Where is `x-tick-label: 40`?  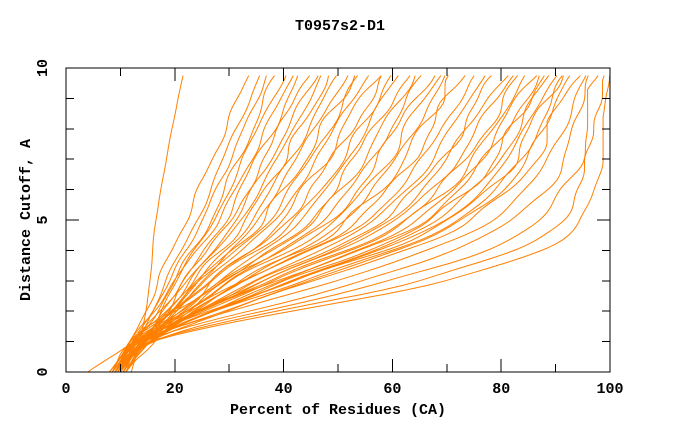
x-tick-label: 40 is located at coordinates (284, 389).